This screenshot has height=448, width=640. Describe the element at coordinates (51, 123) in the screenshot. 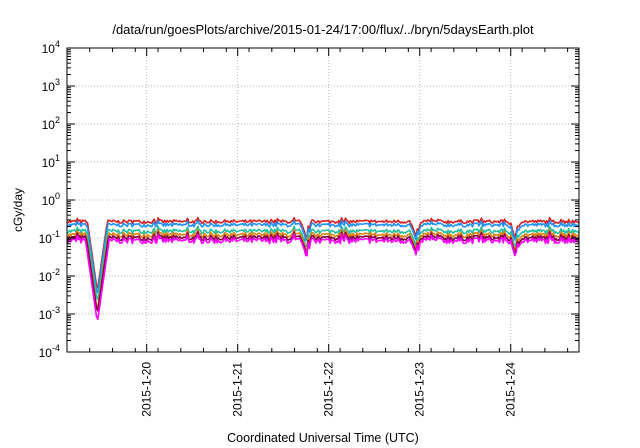

I see `y-tick-label: 10²` at that location.